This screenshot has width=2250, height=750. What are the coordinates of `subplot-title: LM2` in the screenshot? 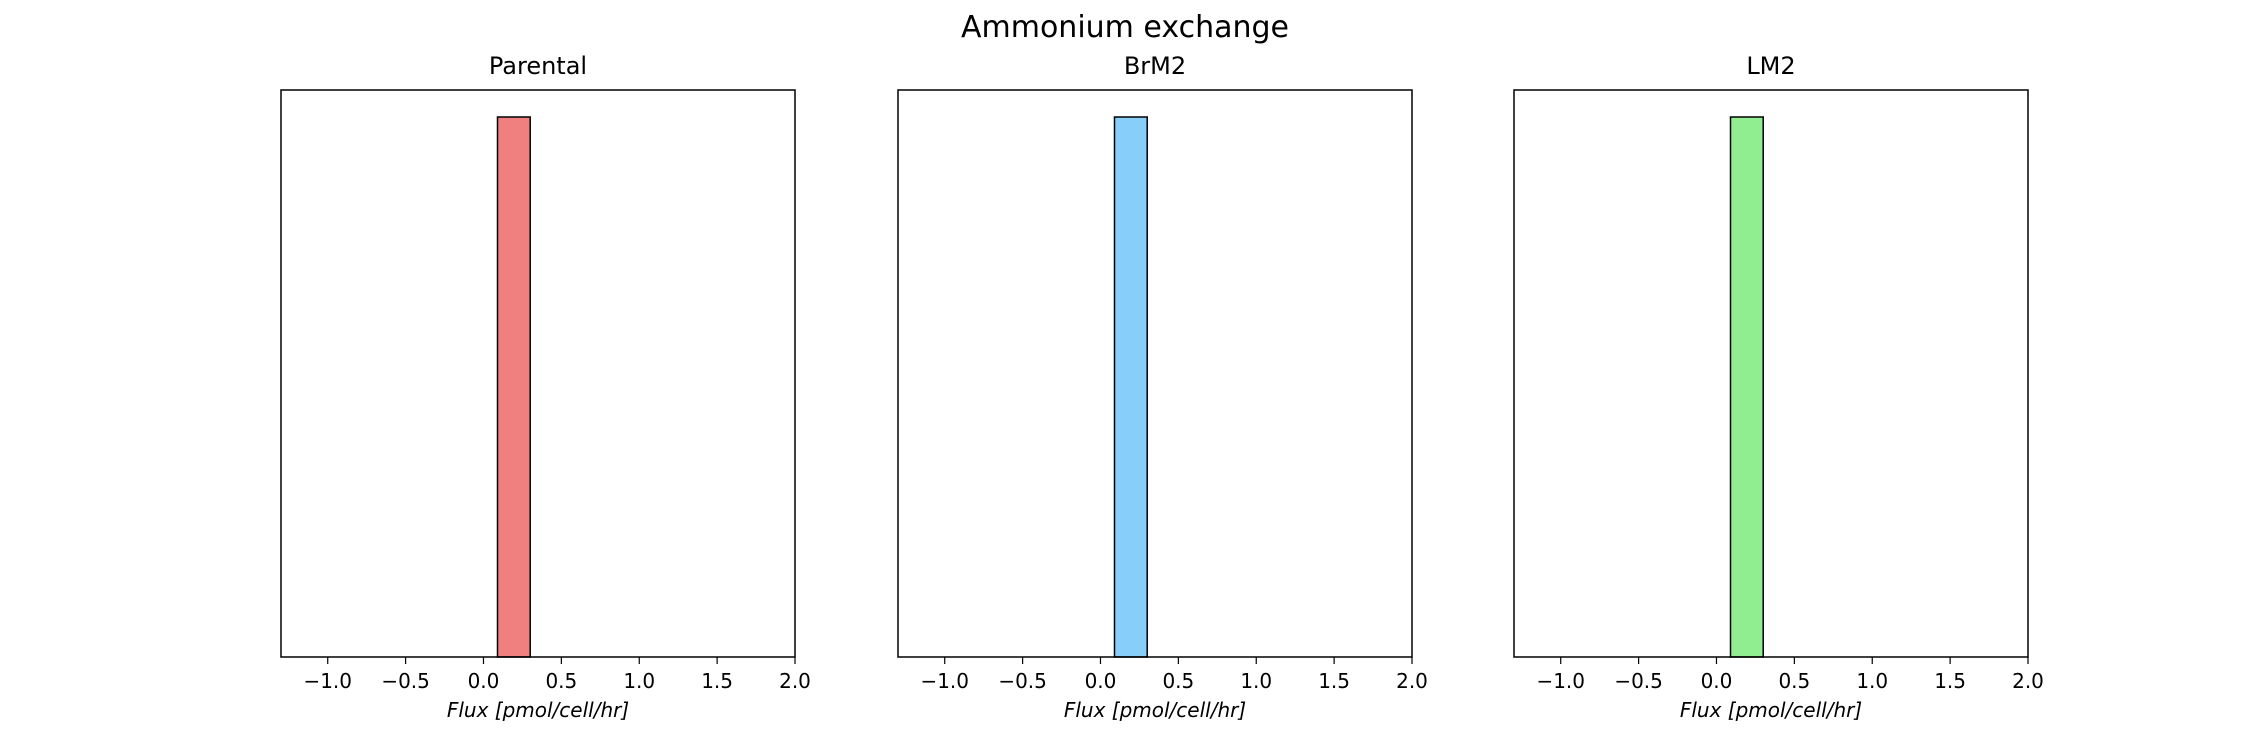 It's located at (1770, 66).